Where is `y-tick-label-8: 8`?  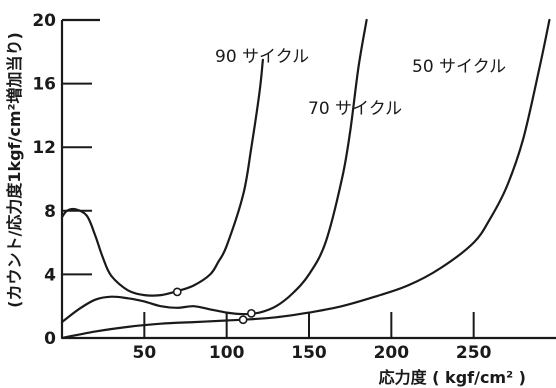 y-tick-label-8: 8 is located at coordinates (50, 212).